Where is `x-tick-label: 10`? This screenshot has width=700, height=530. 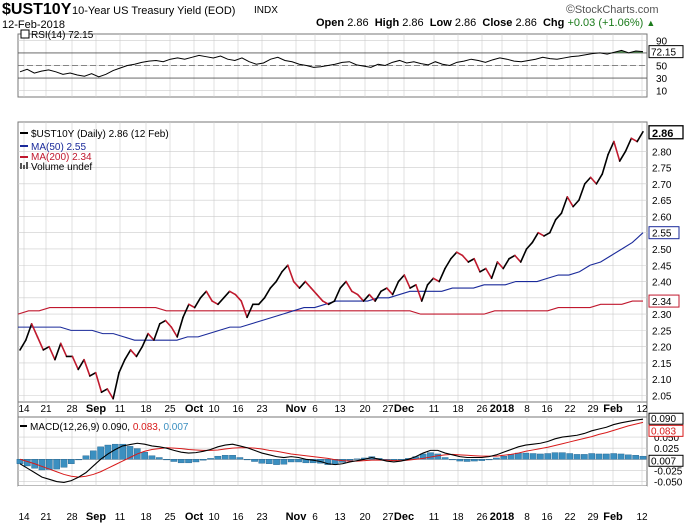 x-tick-label: 10 is located at coordinates (214, 409).